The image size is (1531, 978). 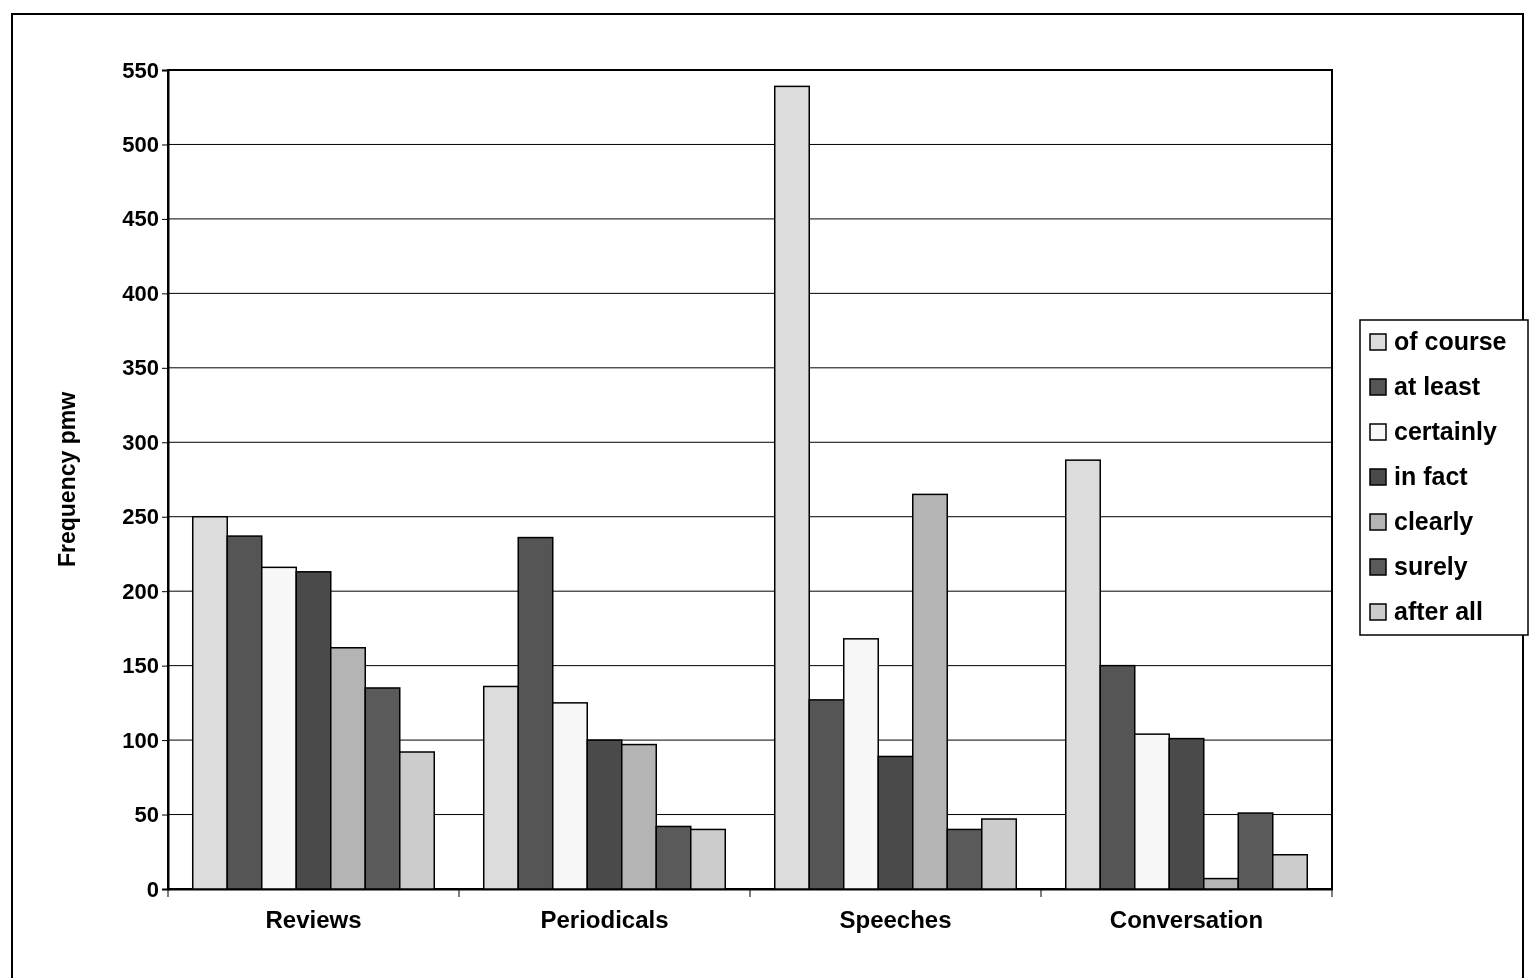 What do you see at coordinates (140, 293) in the screenshot?
I see `y-tick-label: 400` at bounding box center [140, 293].